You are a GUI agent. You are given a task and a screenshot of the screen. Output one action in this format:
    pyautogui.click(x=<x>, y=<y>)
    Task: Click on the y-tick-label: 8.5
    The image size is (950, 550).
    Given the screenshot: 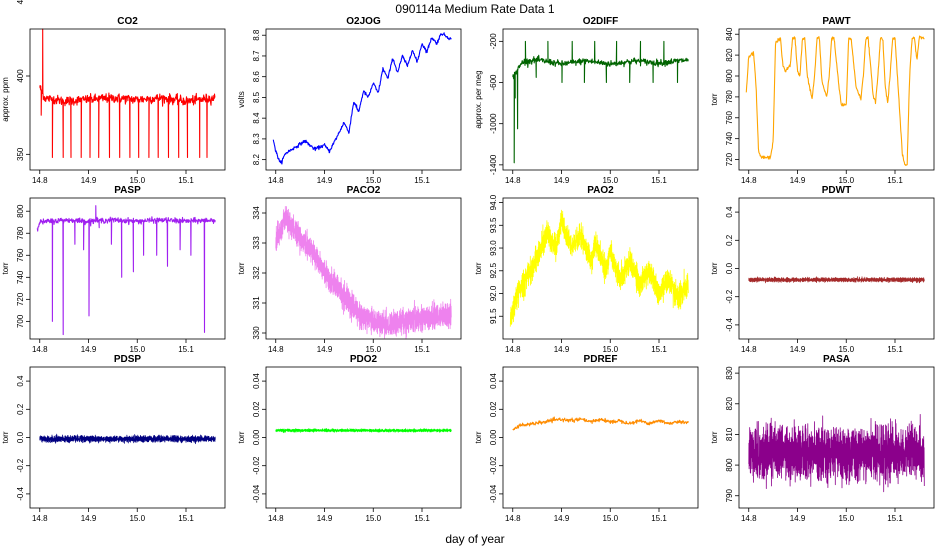 What is the action you would take?
    pyautogui.click(x=256, y=97)
    